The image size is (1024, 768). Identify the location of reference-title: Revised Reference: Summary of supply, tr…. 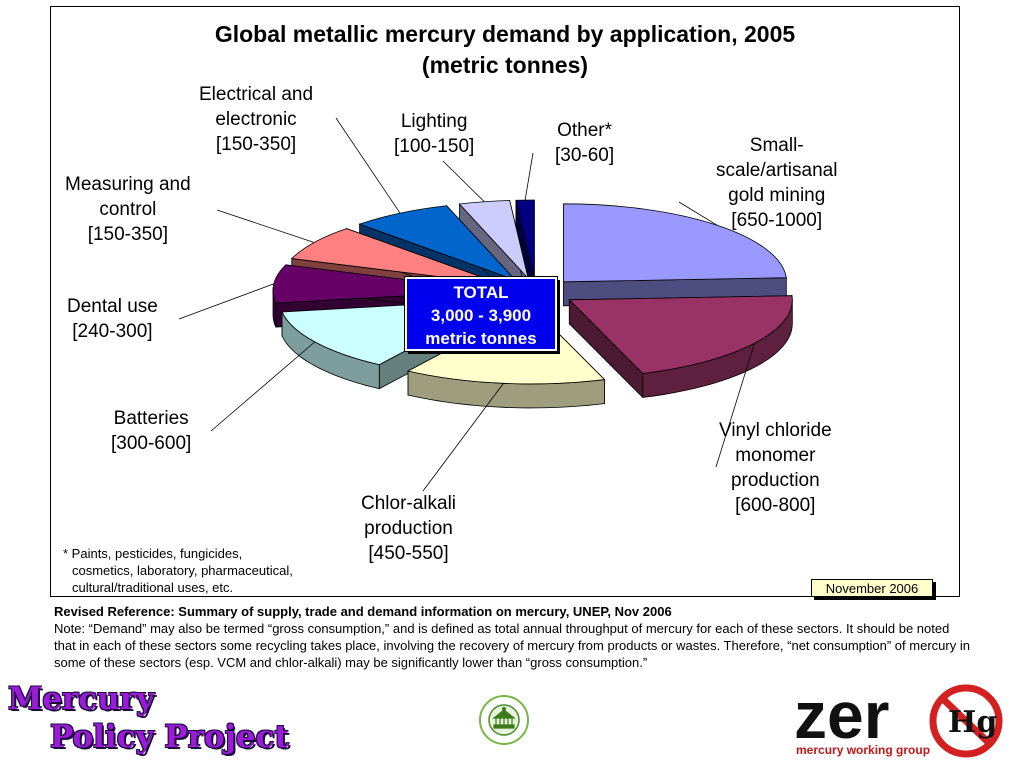
(363, 611).